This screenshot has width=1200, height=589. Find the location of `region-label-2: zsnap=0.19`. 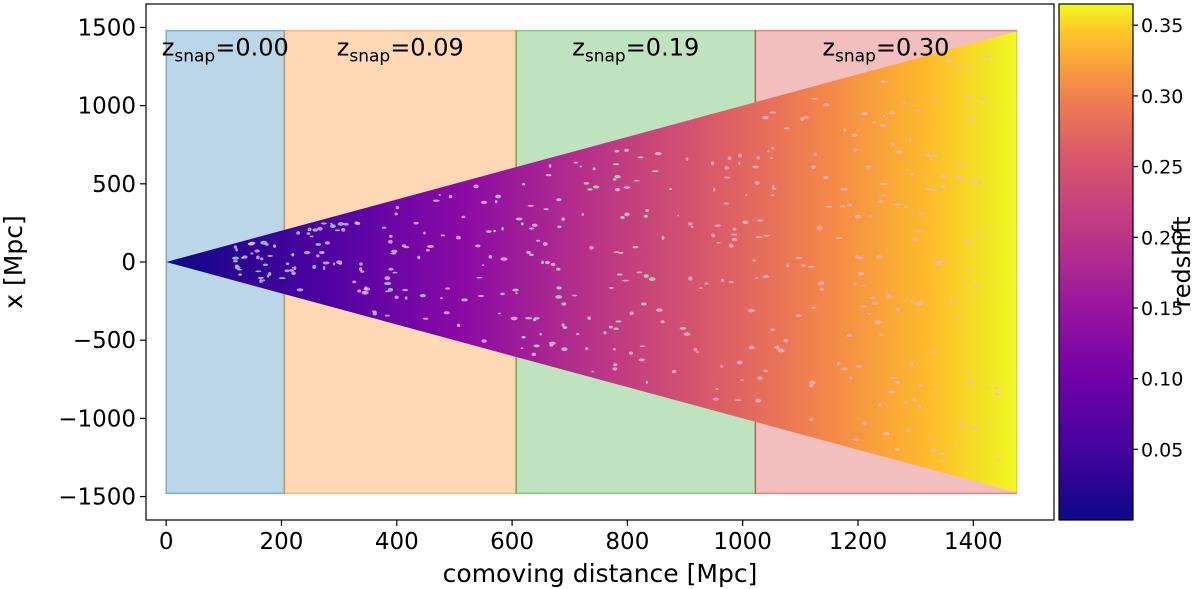

region-label-2: zsnap=0.19 is located at coordinates (635, 50).